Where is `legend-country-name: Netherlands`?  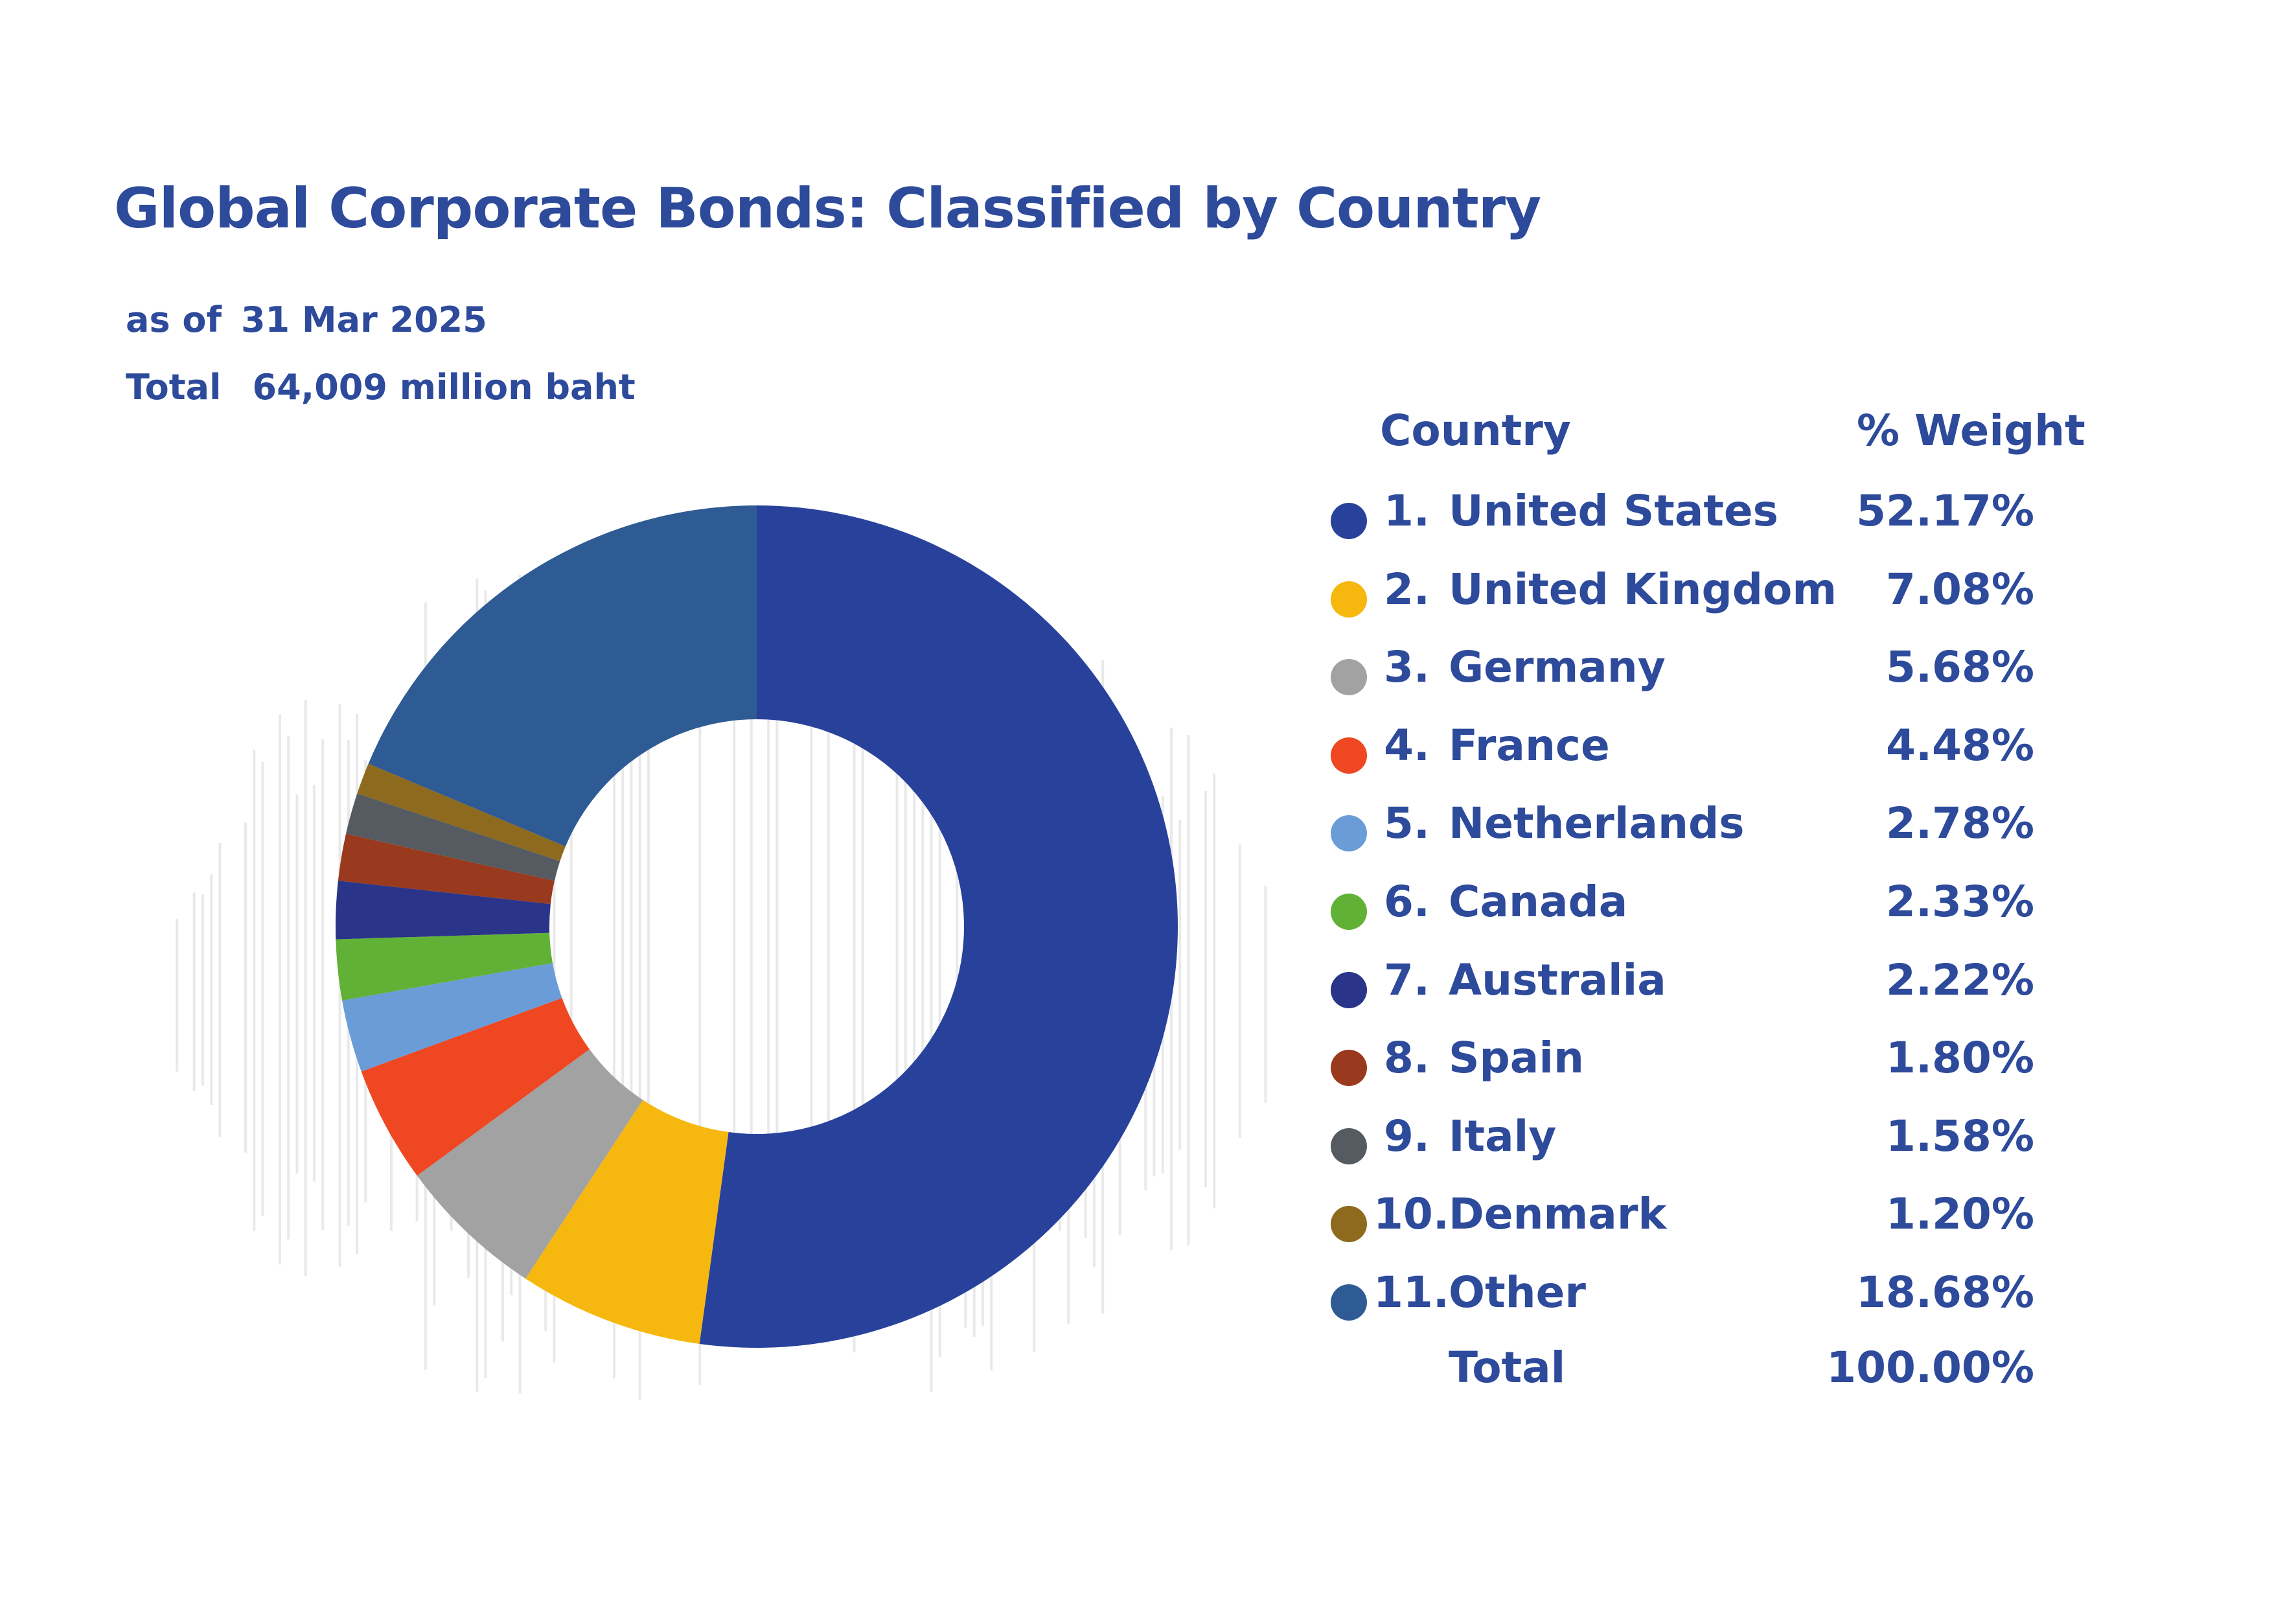
legend-country-name: Netherlands is located at coordinates (1597, 823).